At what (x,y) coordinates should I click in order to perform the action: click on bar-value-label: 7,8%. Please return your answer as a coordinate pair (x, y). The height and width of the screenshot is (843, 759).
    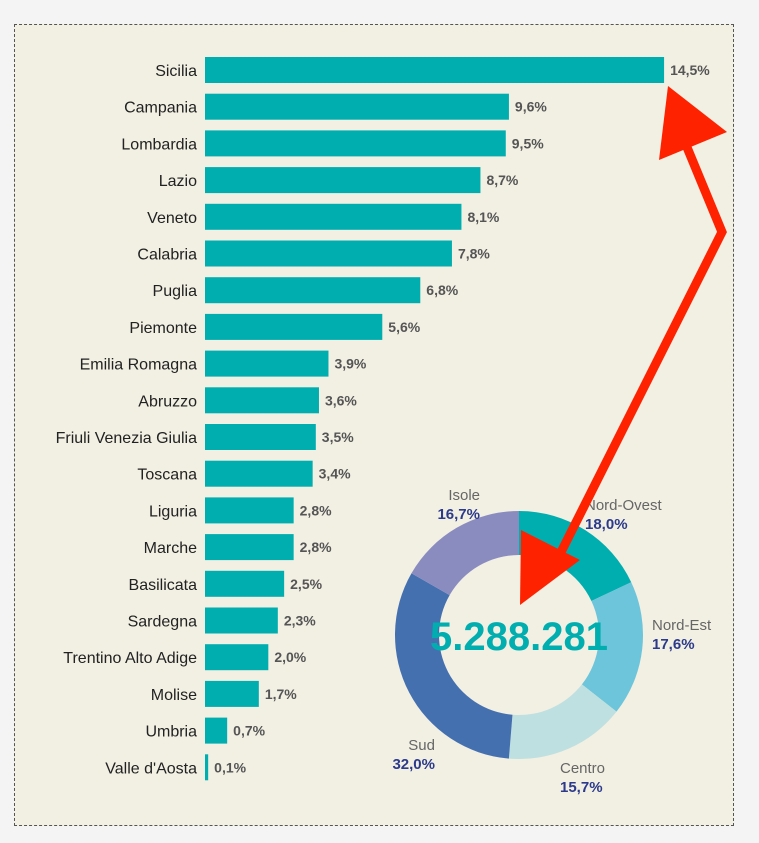
    Looking at the image, I should click on (474, 254).